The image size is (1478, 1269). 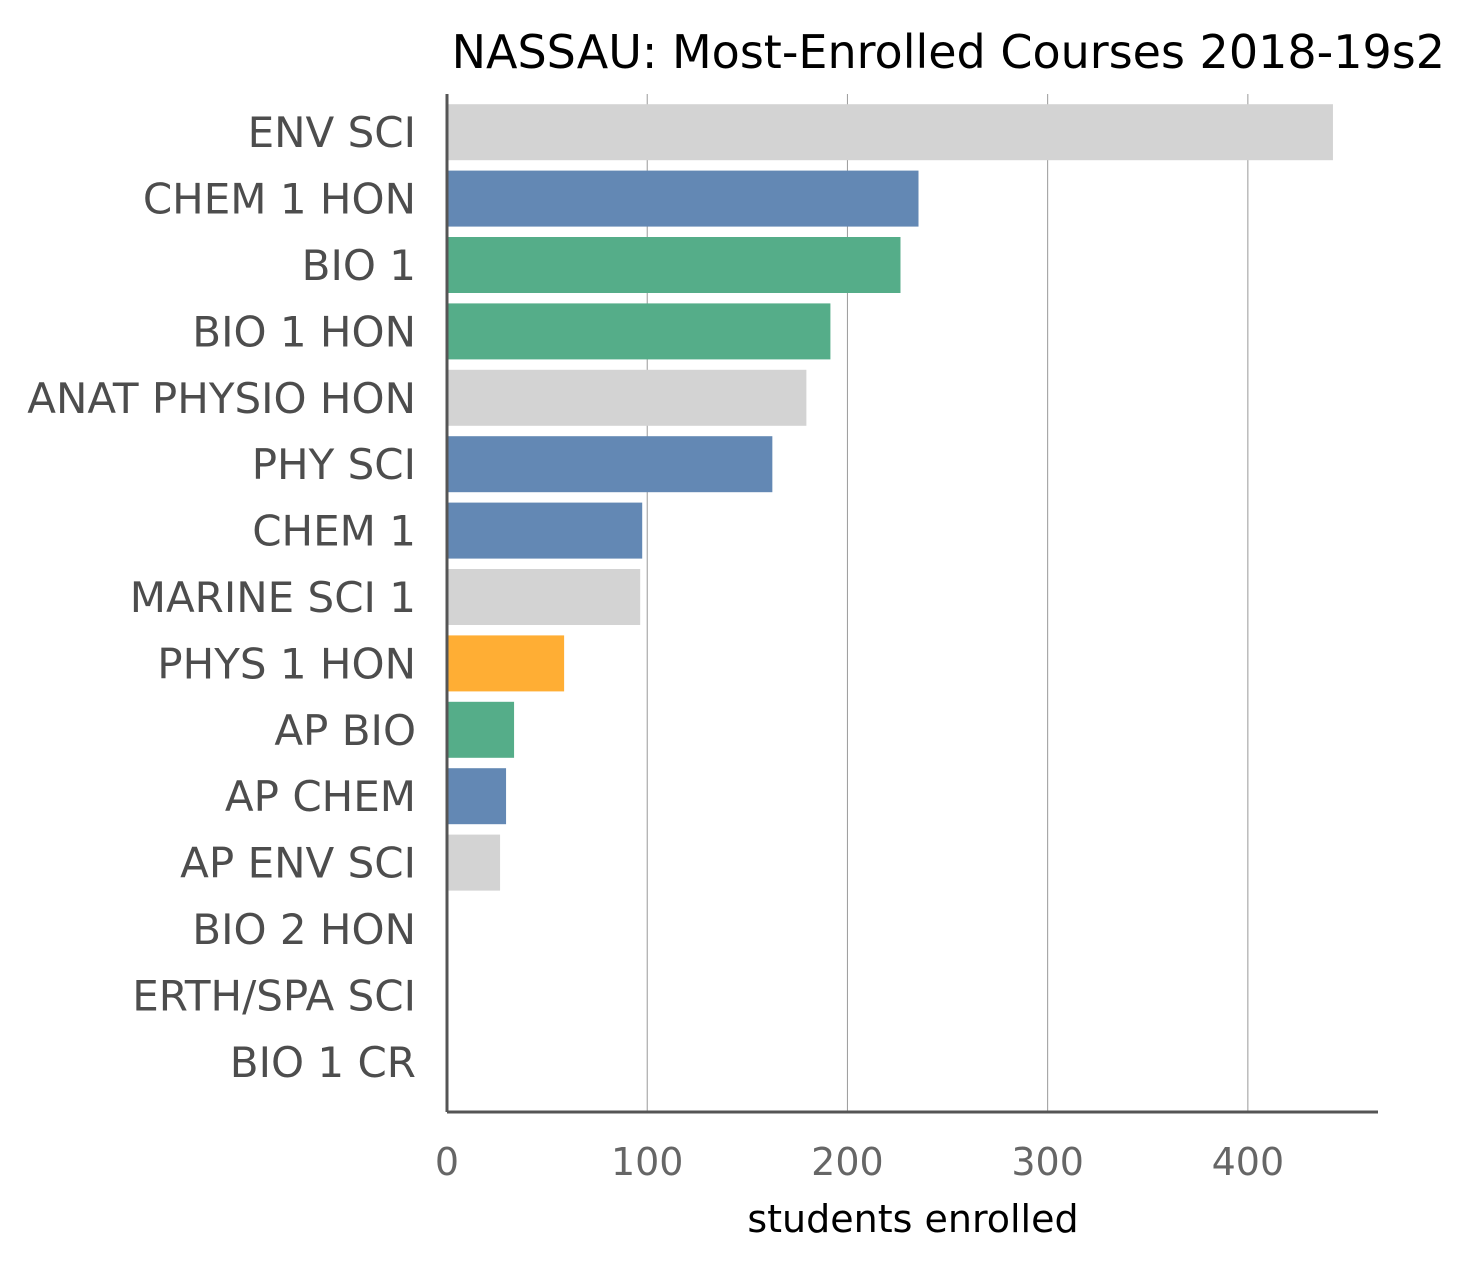 What do you see at coordinates (286, 663) in the screenshot?
I see `category-label: PHYS 1 HON` at bounding box center [286, 663].